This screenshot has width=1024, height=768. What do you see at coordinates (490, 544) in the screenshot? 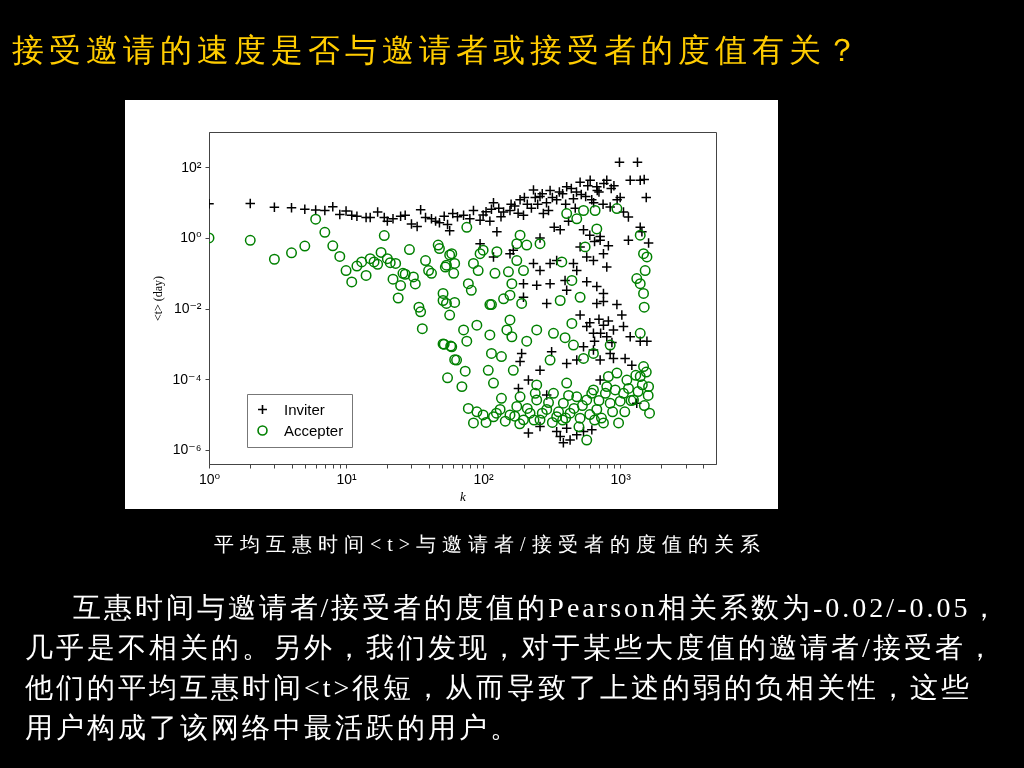
I see `text: 平均互惠时间<t>与邀请者/接受者的度值的关系` at bounding box center [490, 544].